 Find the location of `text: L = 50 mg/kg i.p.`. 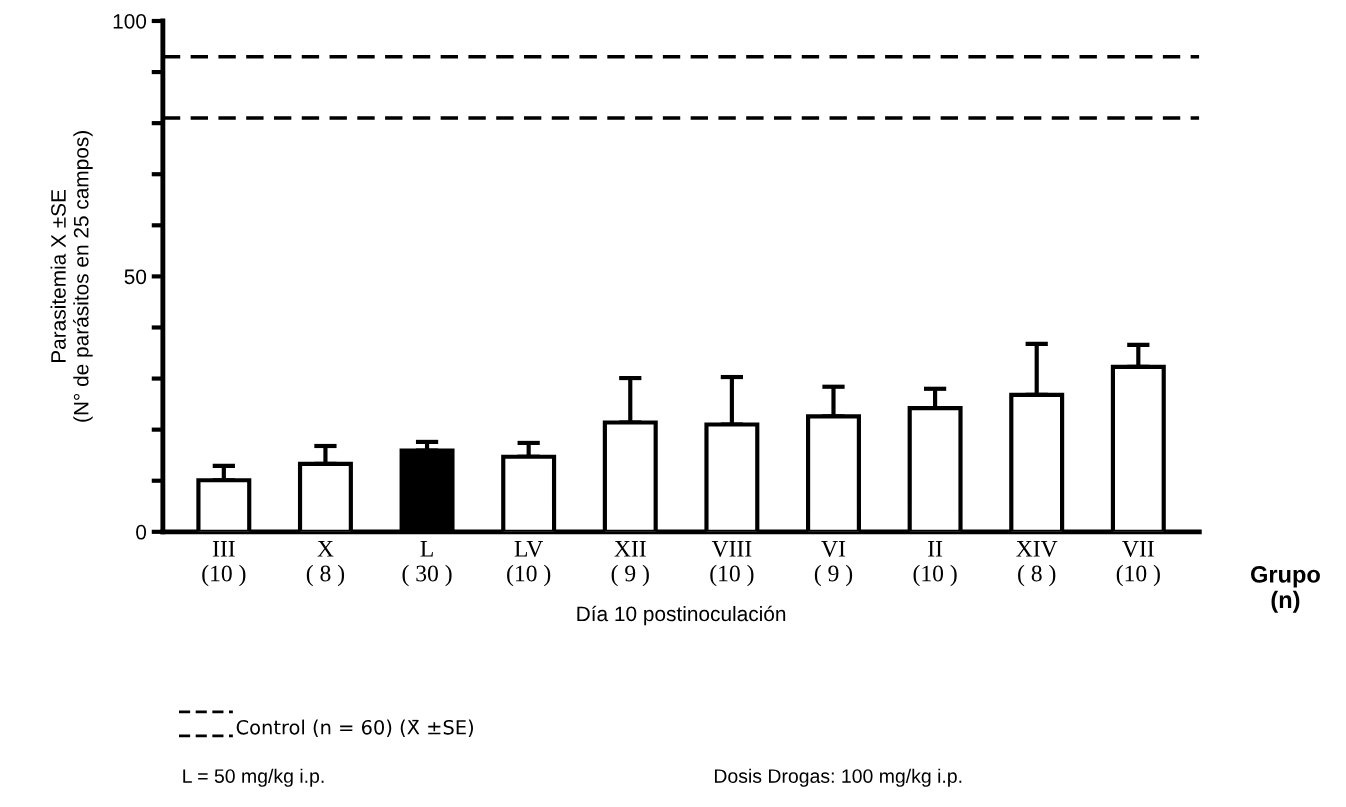

text: L = 50 mg/kg i.p. is located at coordinates (253, 777).